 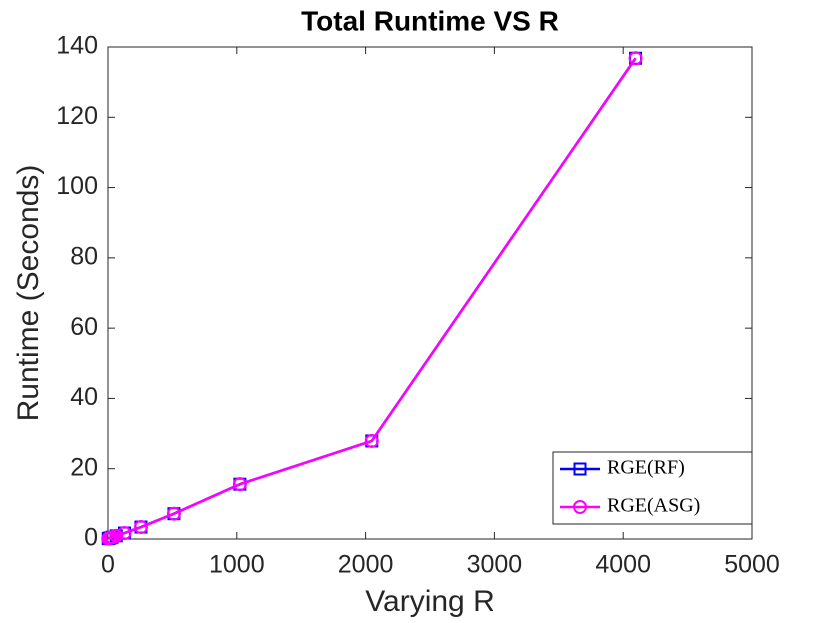 I want to click on legend-label: RGE(RF), so click(x=646, y=468).